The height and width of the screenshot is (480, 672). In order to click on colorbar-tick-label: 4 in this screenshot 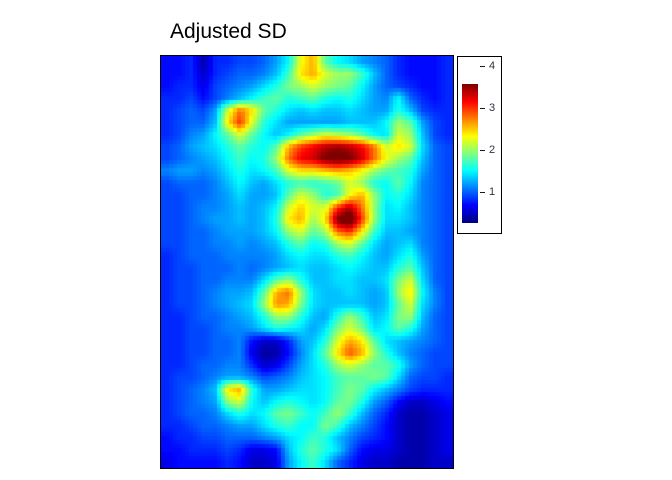, I will do `click(492, 66)`.